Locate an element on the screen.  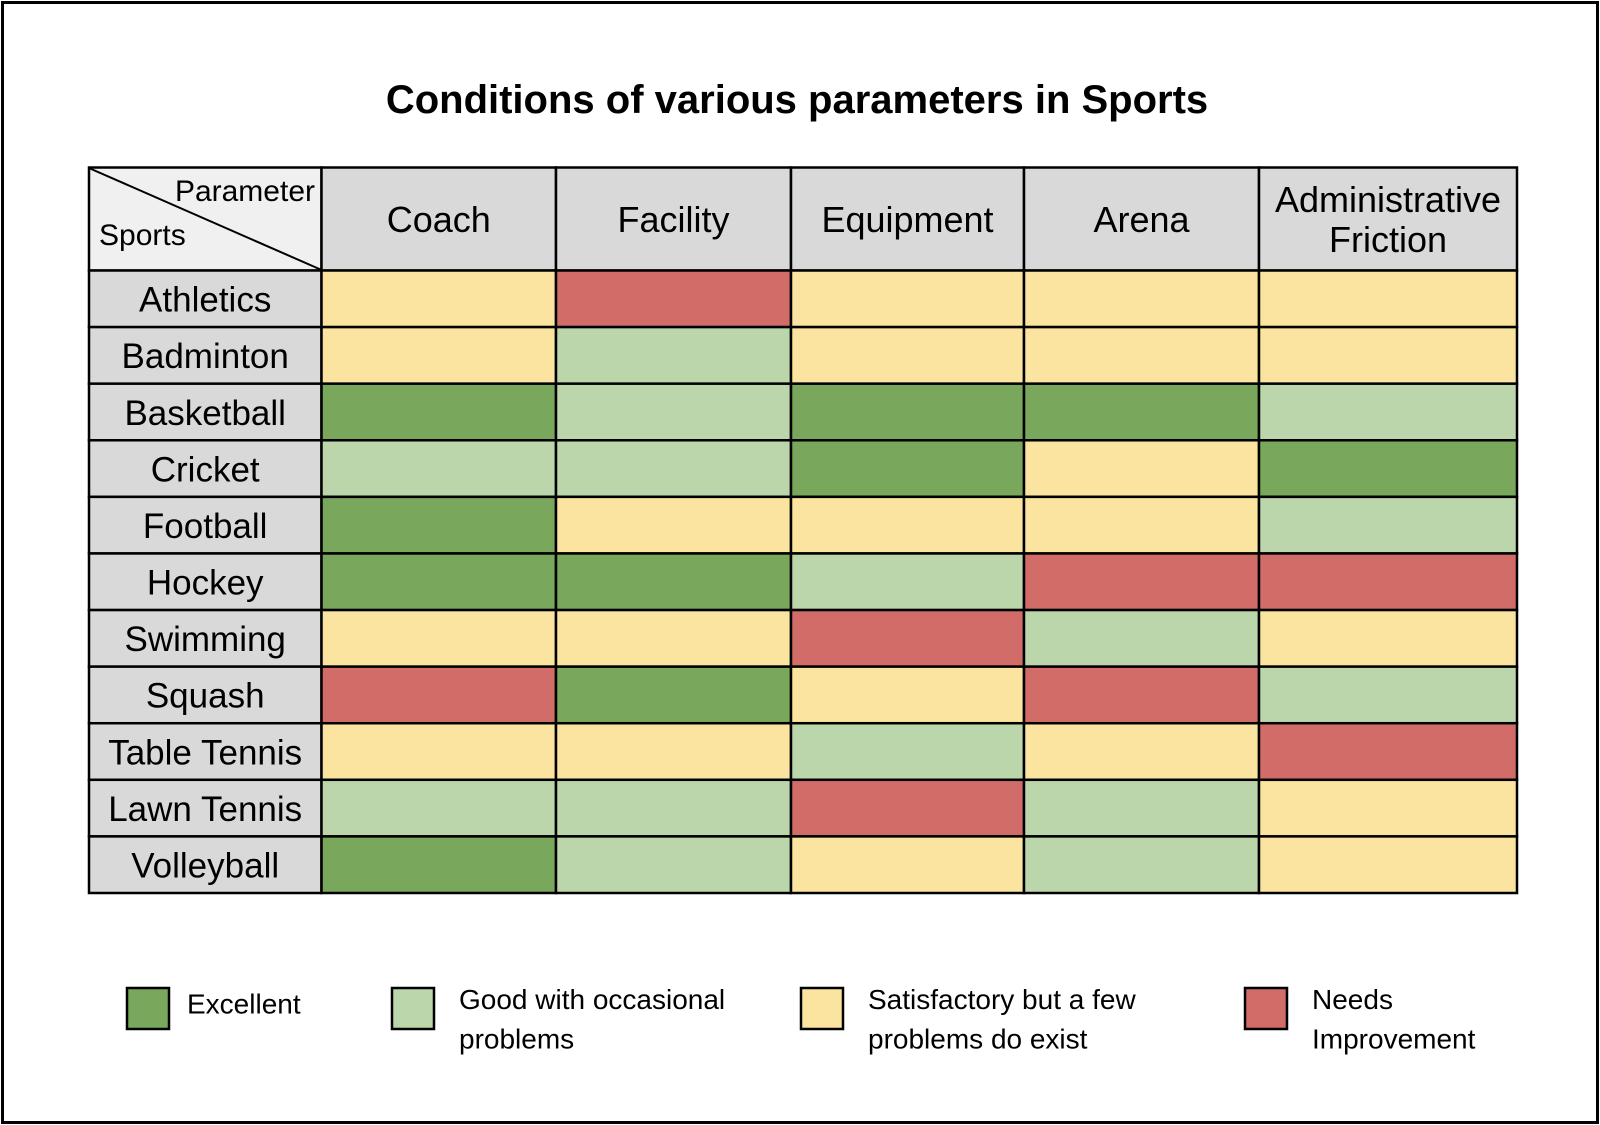
svg-text: Arena is located at coordinates (1141, 219).